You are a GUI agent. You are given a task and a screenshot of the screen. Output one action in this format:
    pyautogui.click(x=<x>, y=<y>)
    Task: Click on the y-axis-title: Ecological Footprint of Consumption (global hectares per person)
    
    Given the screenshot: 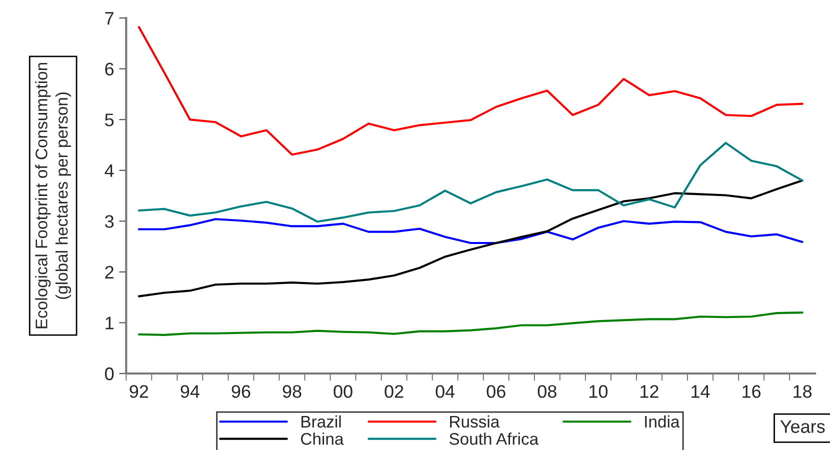 What is the action you would take?
    pyautogui.click(x=53, y=195)
    